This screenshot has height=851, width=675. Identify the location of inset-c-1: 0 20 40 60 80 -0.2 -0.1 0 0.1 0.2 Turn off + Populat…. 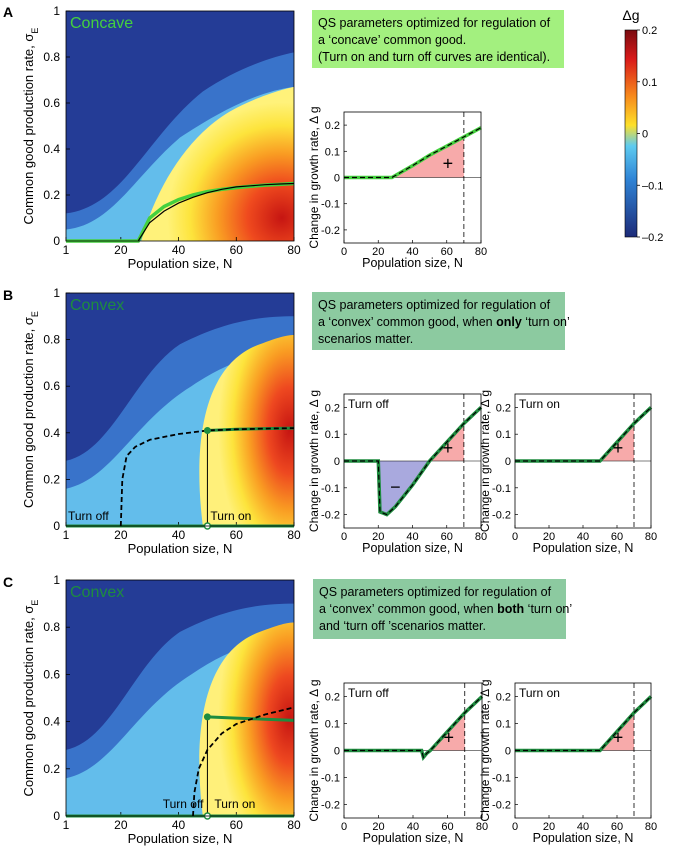
(397, 762).